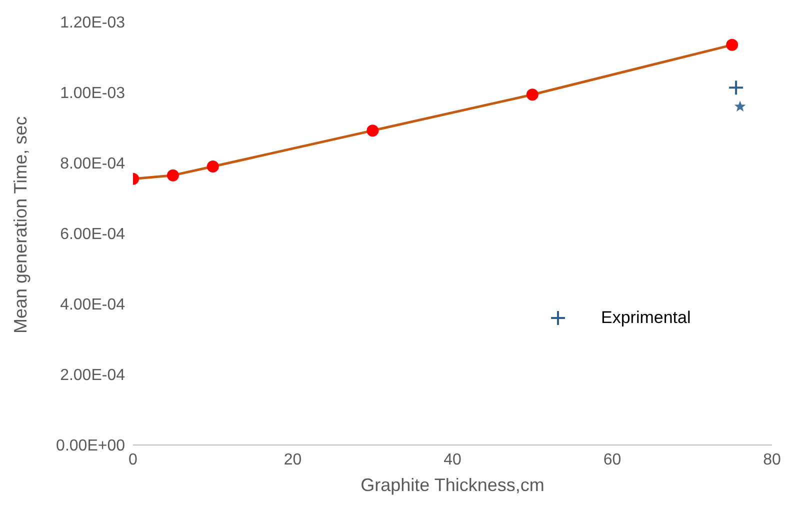 The height and width of the screenshot is (513, 790). What do you see at coordinates (93, 93) in the screenshot?
I see `y-tick-label: 1.00E-03` at bounding box center [93, 93].